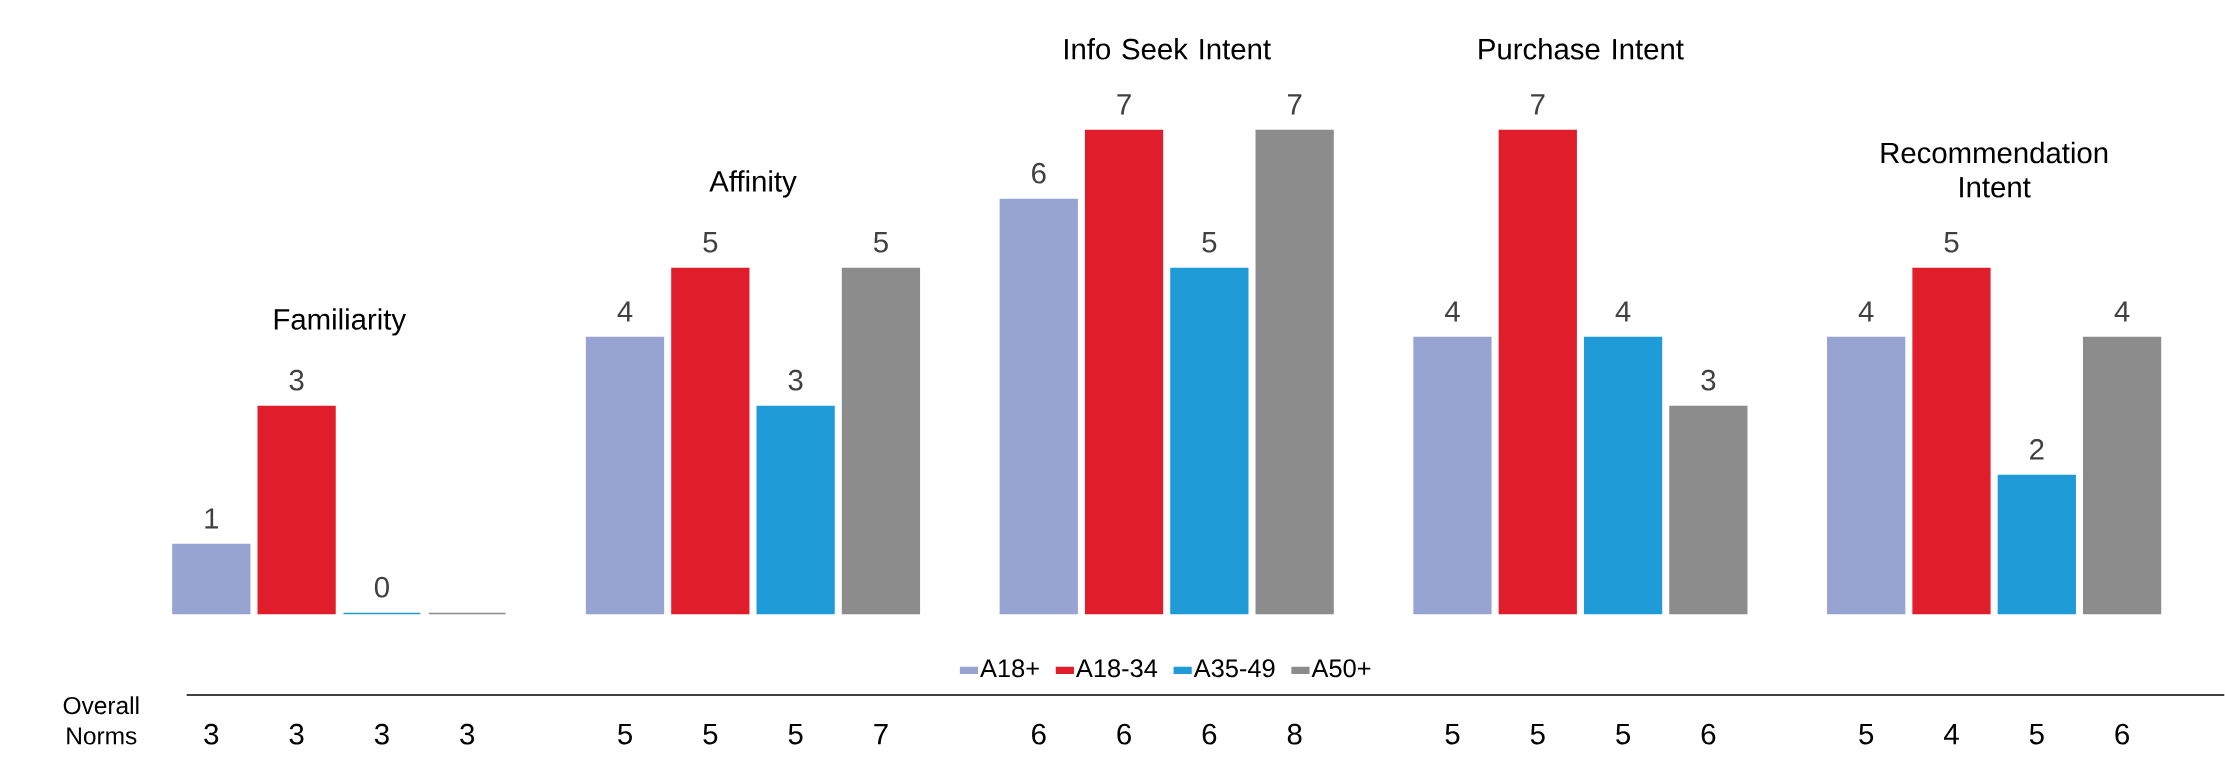 The width and height of the screenshot is (2225, 771). What do you see at coordinates (1294, 734) in the screenshot?
I see `text: 8` at bounding box center [1294, 734].